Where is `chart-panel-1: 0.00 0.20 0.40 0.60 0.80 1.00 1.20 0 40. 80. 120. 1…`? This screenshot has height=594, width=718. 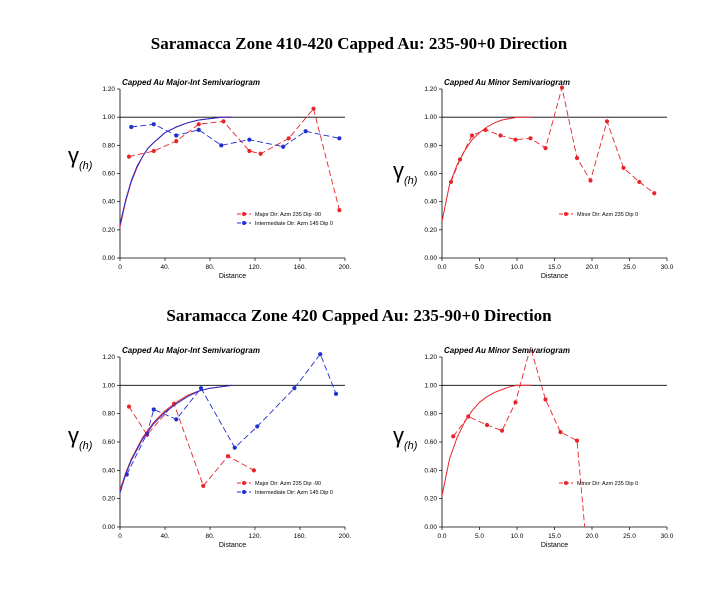 chart-panel-1: 0.00 0.20 0.40 0.60 0.80 1.00 1.20 0 40. 80. 120. 1… is located at coordinates (210, 179).